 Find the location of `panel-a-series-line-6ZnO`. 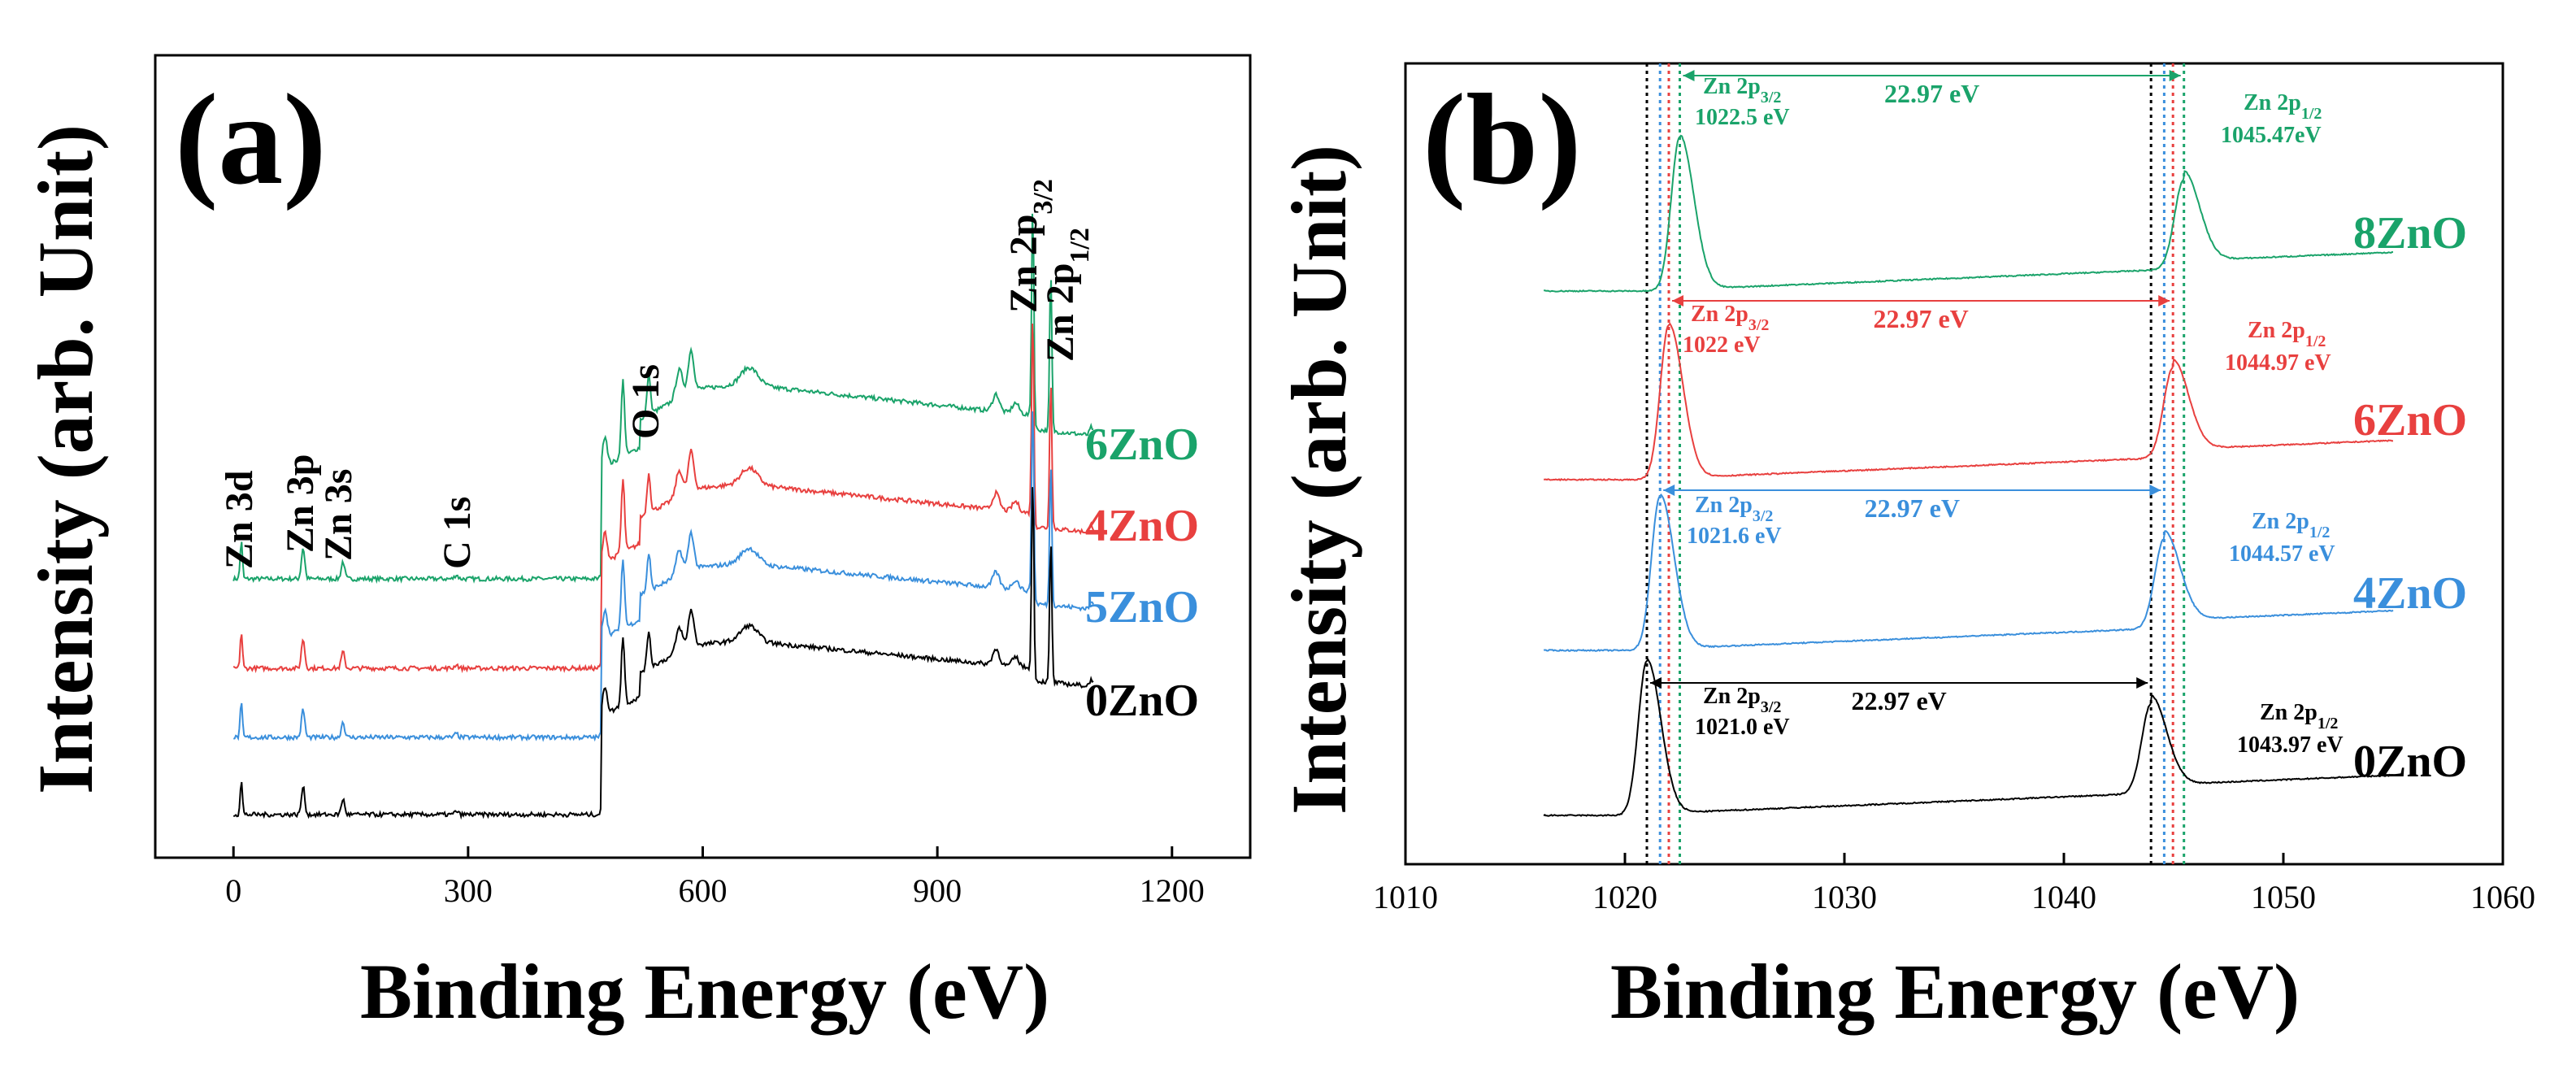

panel-a-series-line-6ZnO is located at coordinates (663, 399).